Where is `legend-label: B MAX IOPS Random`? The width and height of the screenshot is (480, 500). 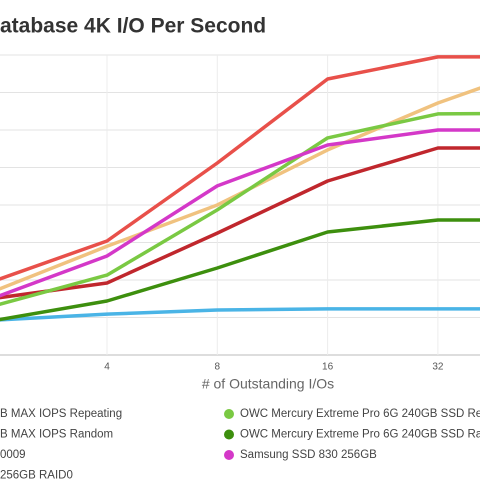
legend-label: B MAX IOPS Random is located at coordinates (56, 435).